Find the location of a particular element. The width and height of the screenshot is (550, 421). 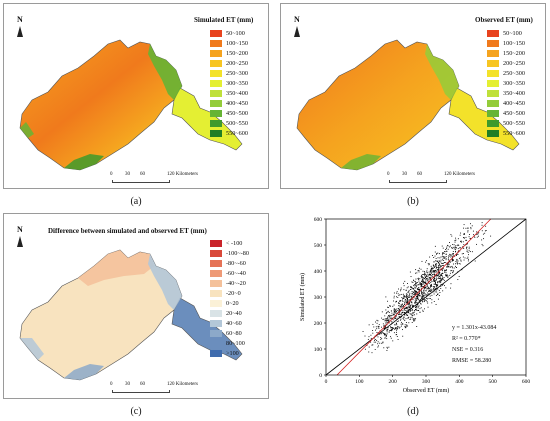

scale-tick-30: 30 is located at coordinates (404, 174).